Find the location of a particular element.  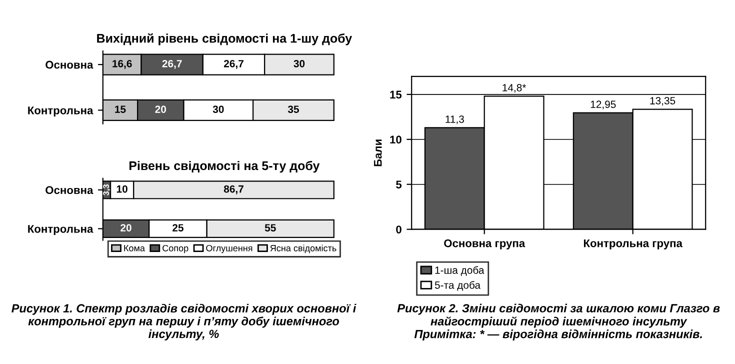

y-axis-title: Бали is located at coordinates (378, 153).